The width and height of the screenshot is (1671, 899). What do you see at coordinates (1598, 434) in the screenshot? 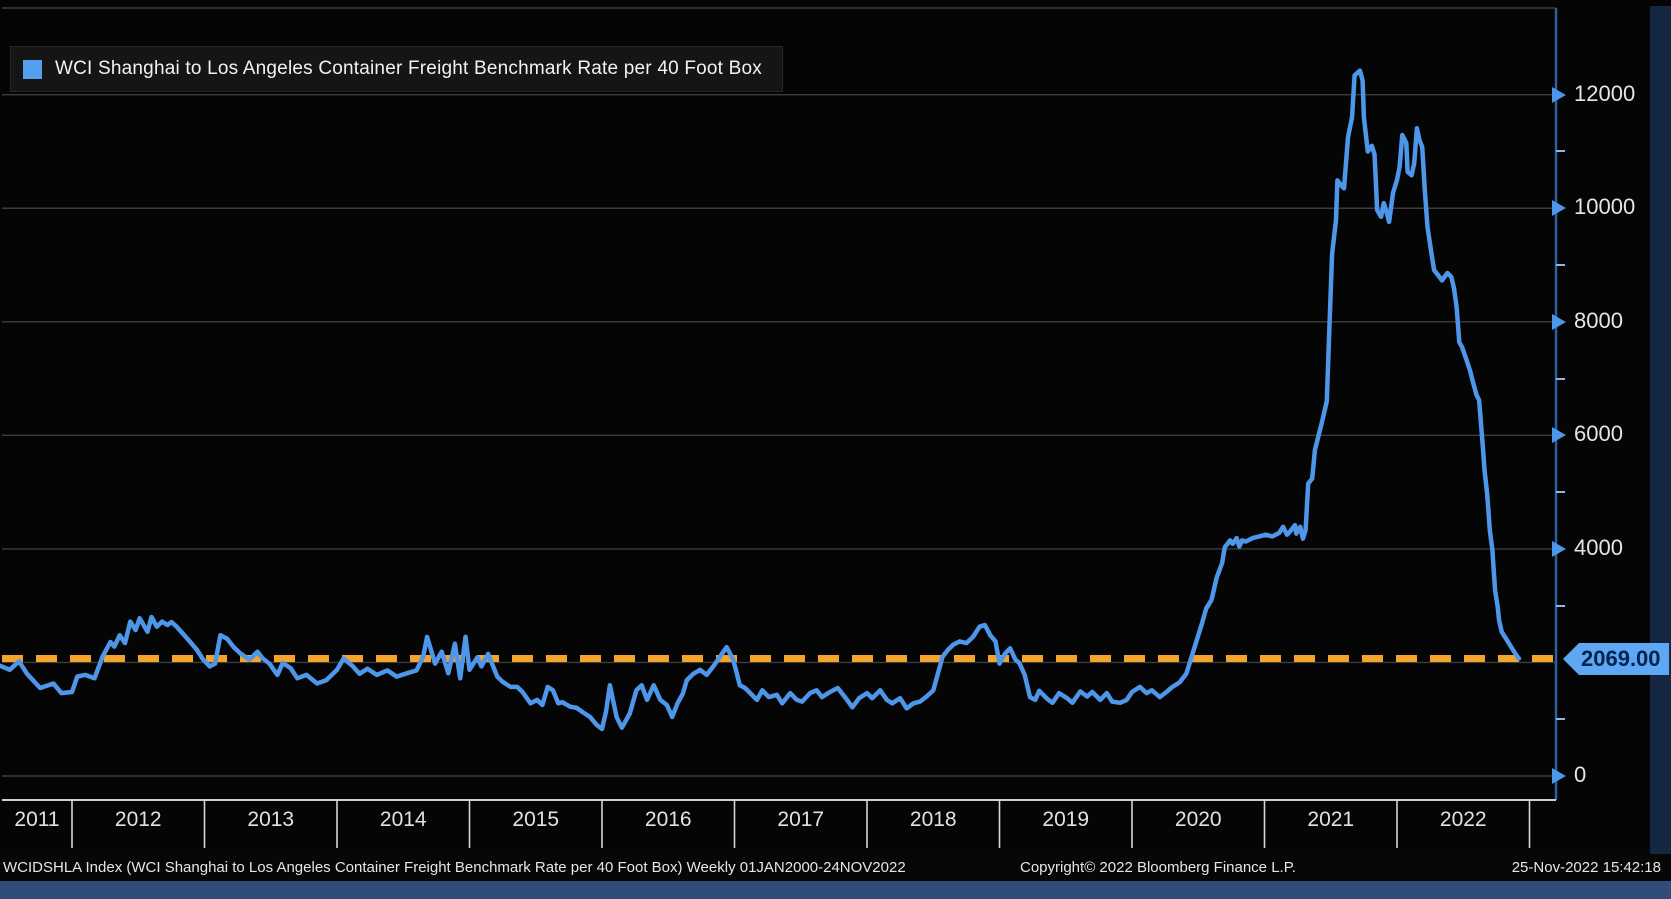
I see `y-axis-label: 6000` at bounding box center [1598, 434].